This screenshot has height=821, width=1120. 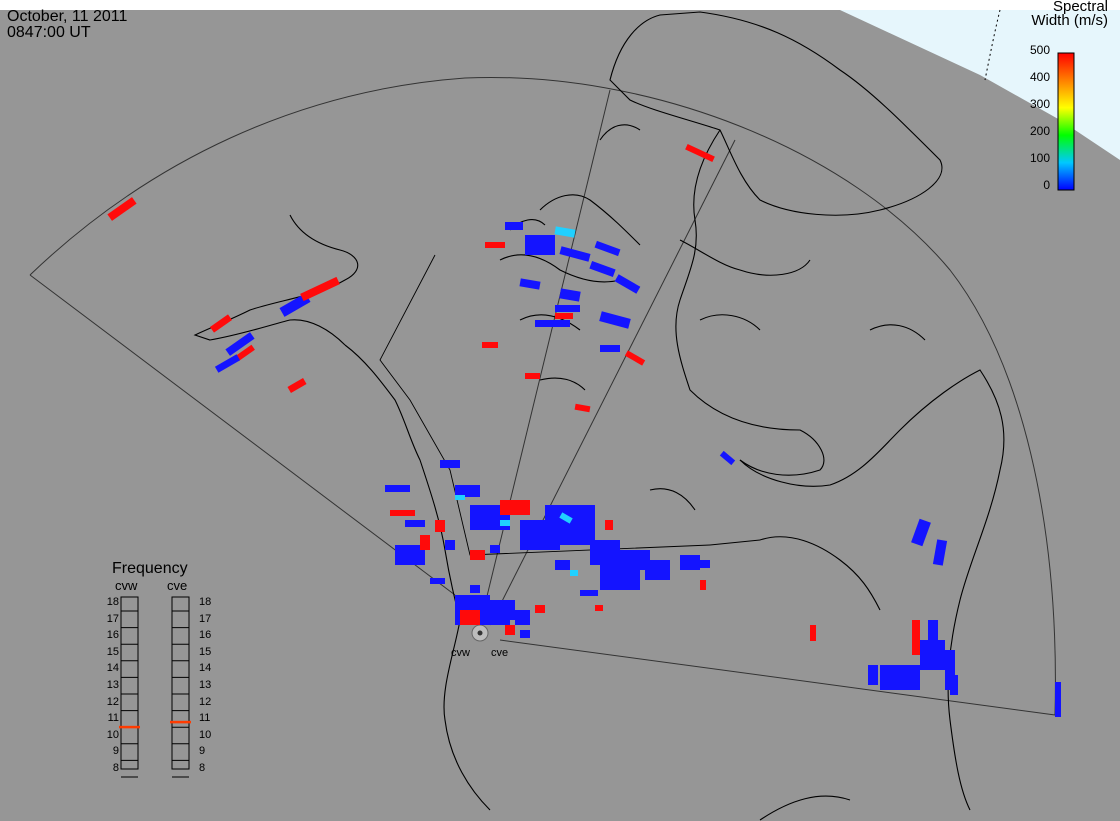 I want to click on frequency-panel, so click(x=155, y=687).